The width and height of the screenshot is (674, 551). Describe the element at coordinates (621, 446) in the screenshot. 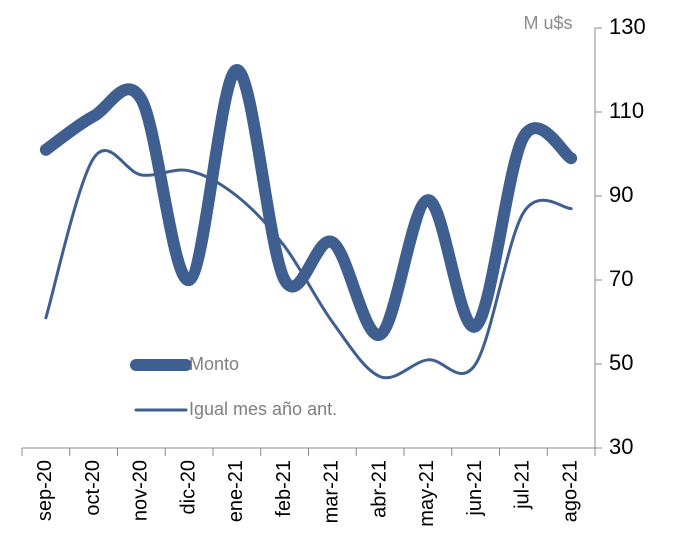

I see `y-tick-label: 30` at that location.